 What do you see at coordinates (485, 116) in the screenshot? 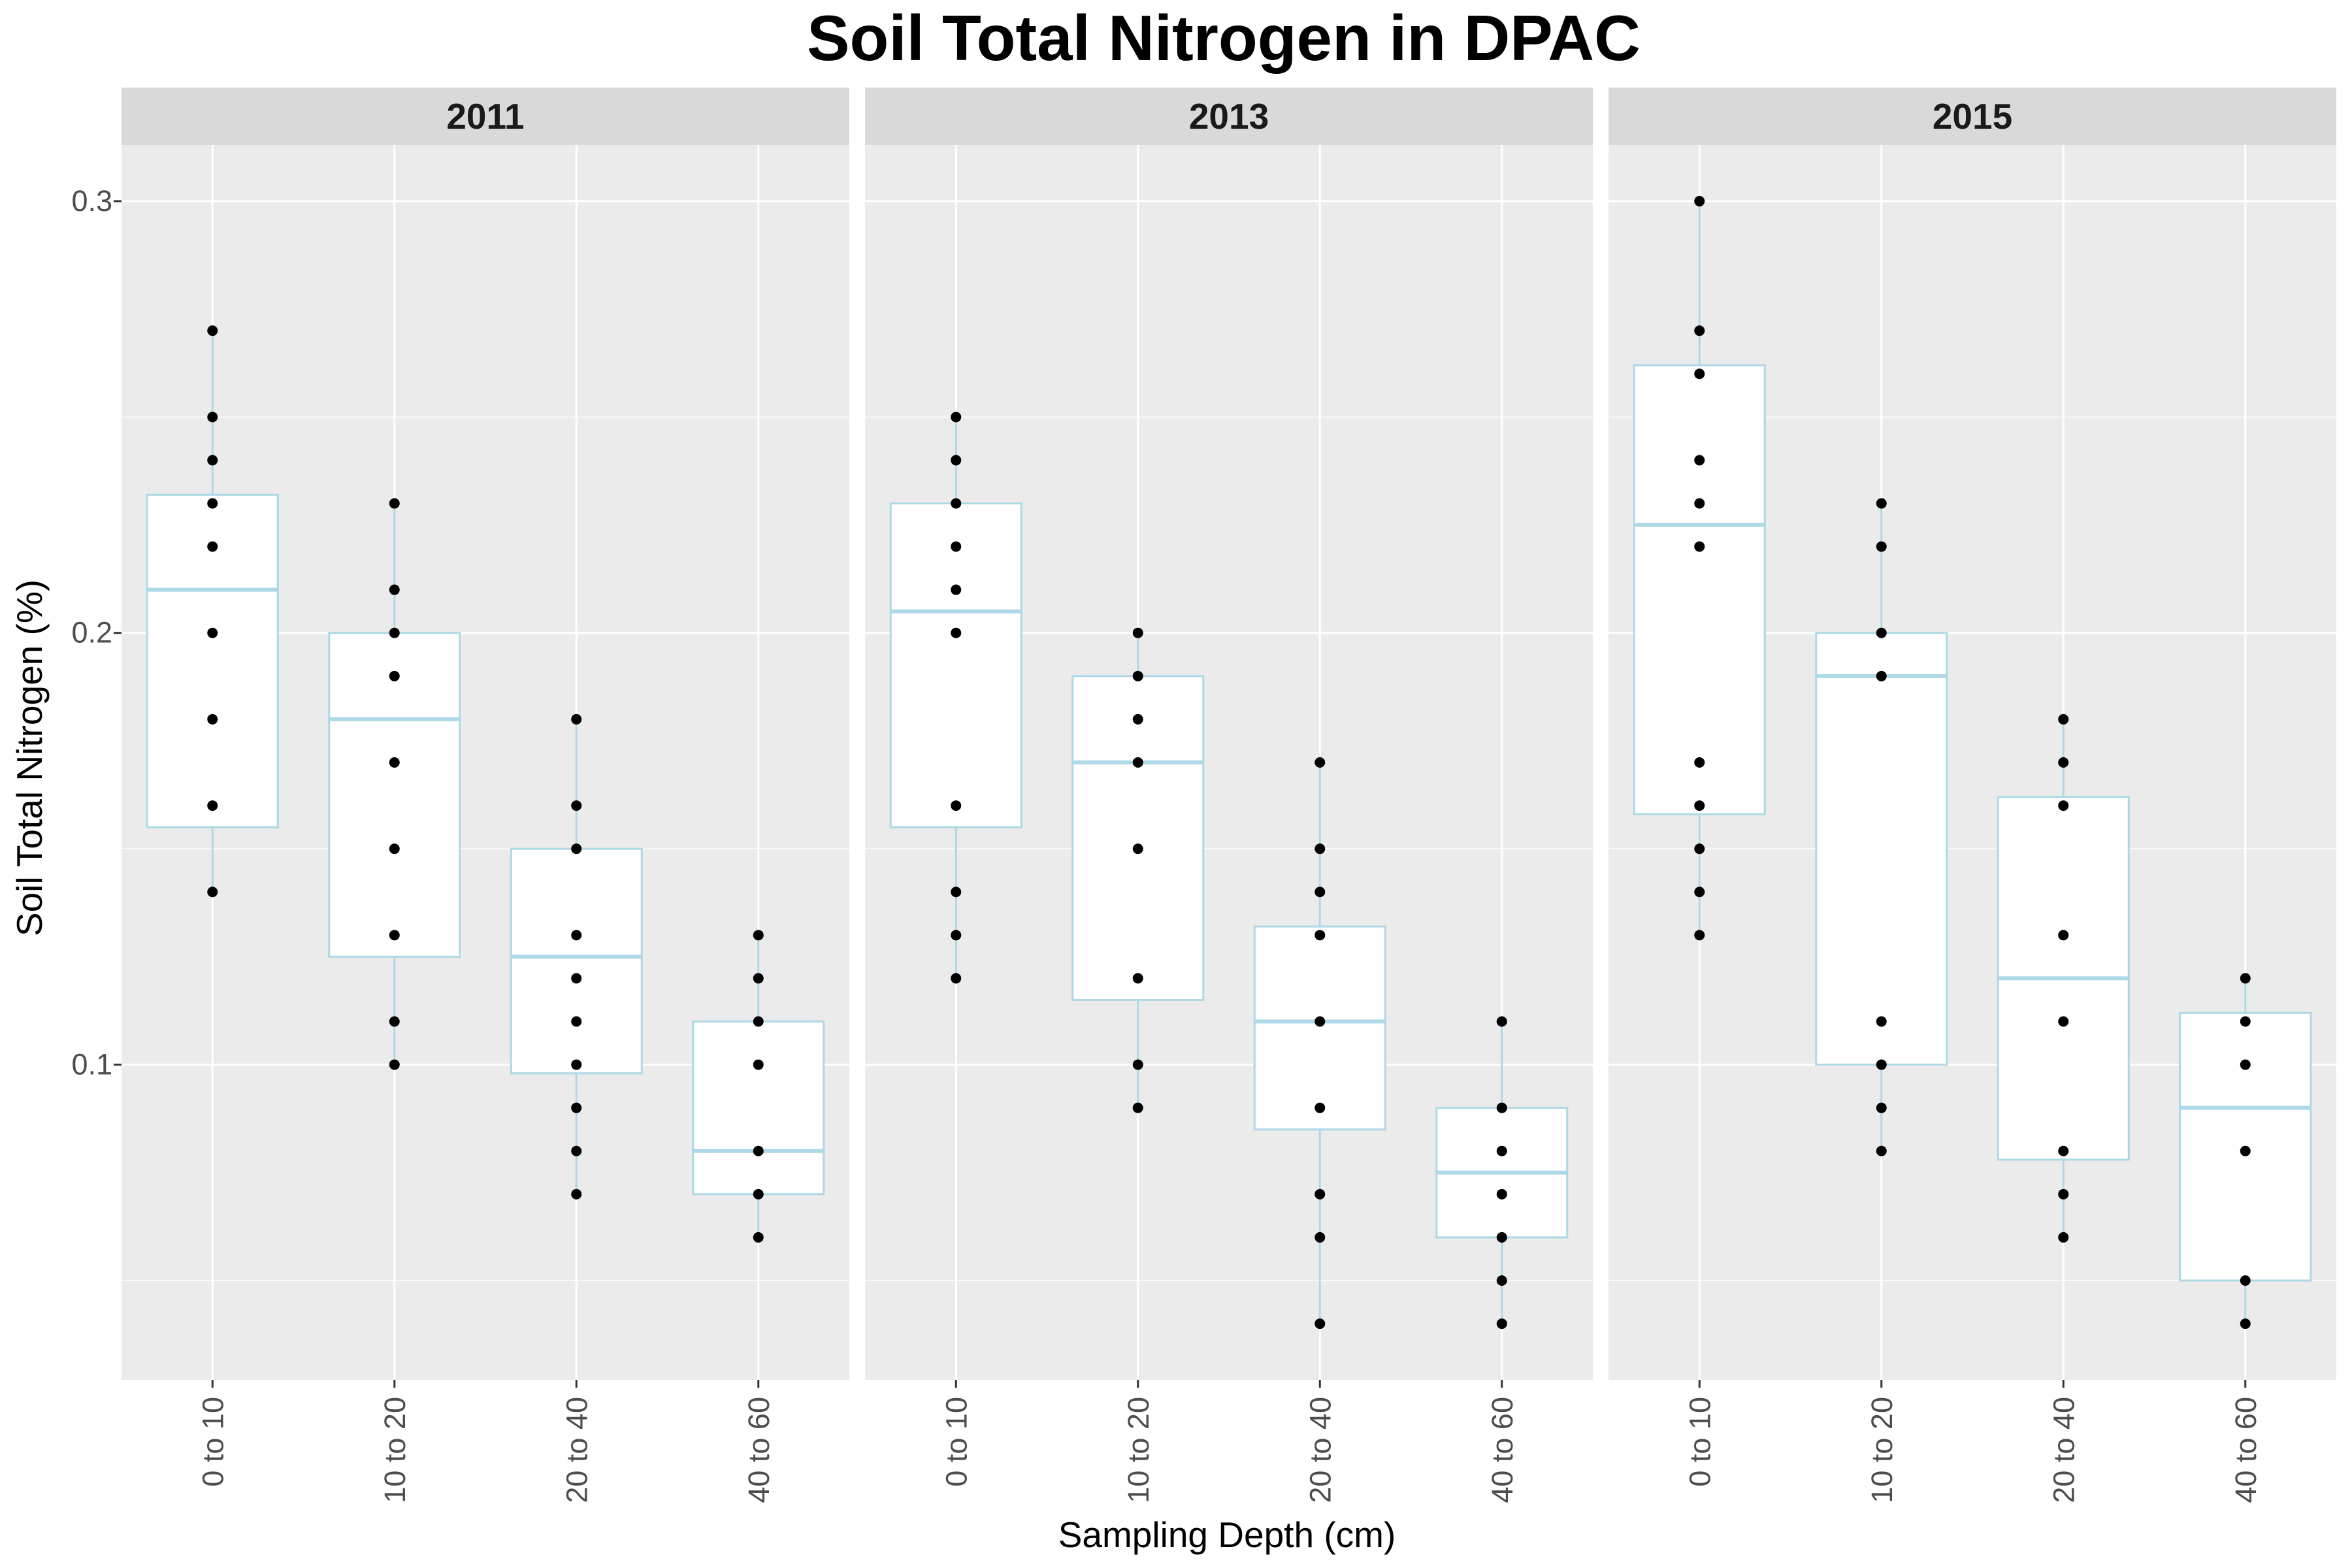
I see `facet-strip-label: 2011` at bounding box center [485, 116].